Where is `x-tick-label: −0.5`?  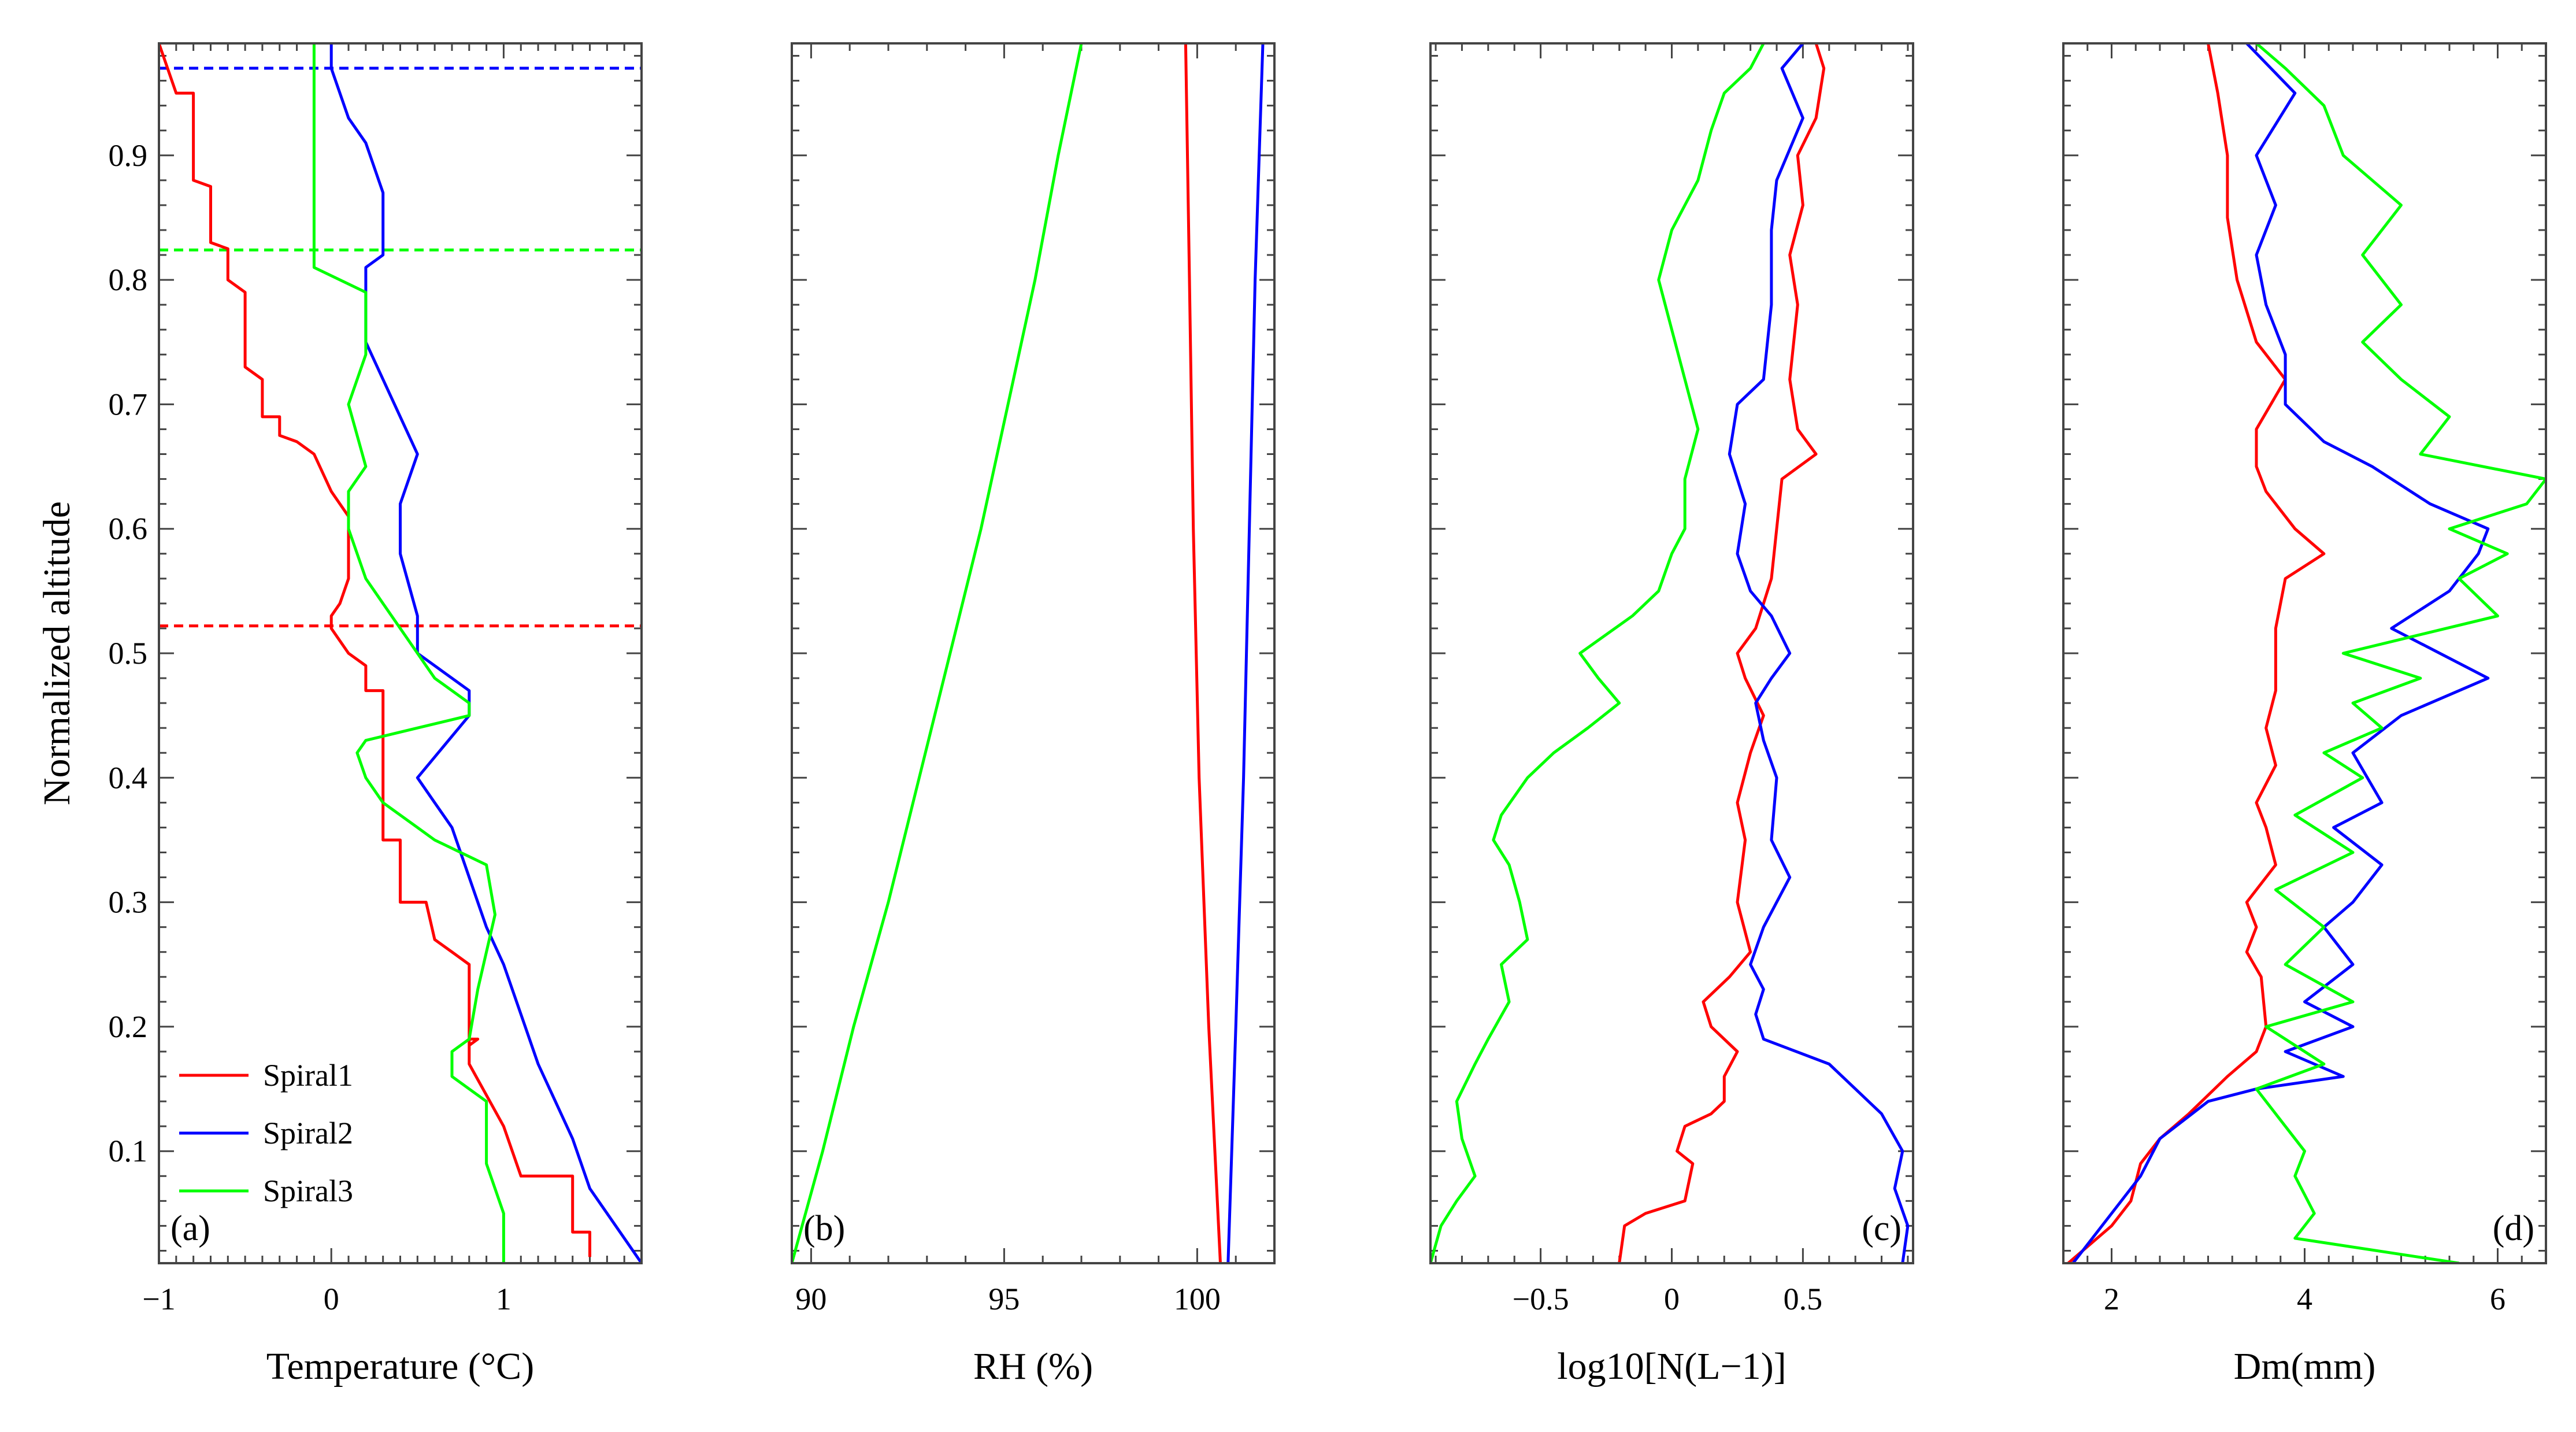 x-tick-label: −0.5 is located at coordinates (1541, 1299).